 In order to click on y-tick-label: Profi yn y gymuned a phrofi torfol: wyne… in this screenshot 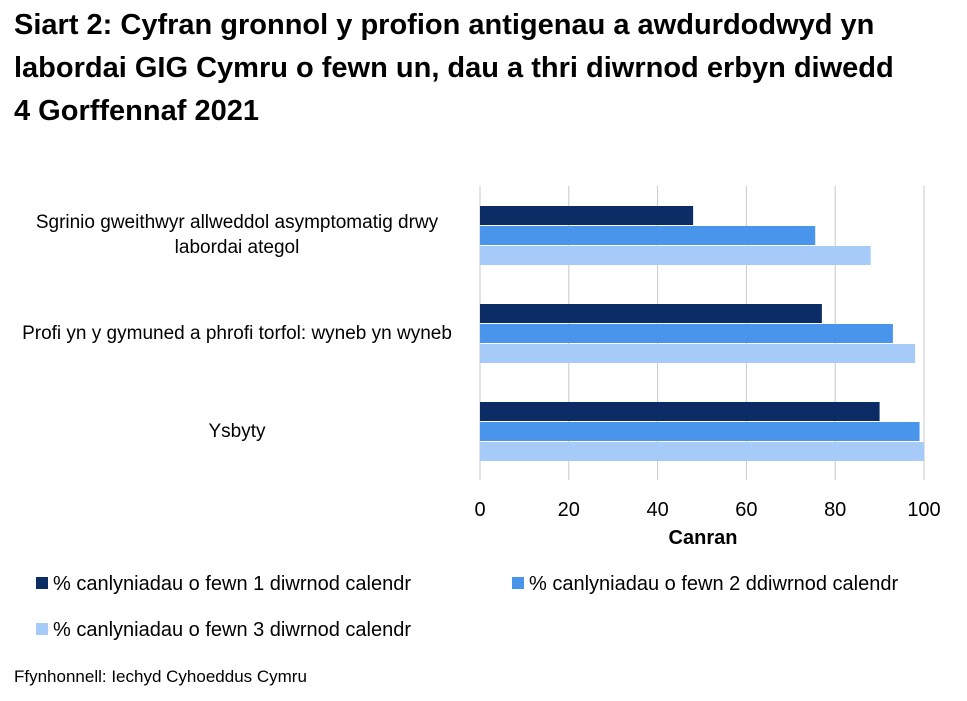, I will do `click(237, 333)`.